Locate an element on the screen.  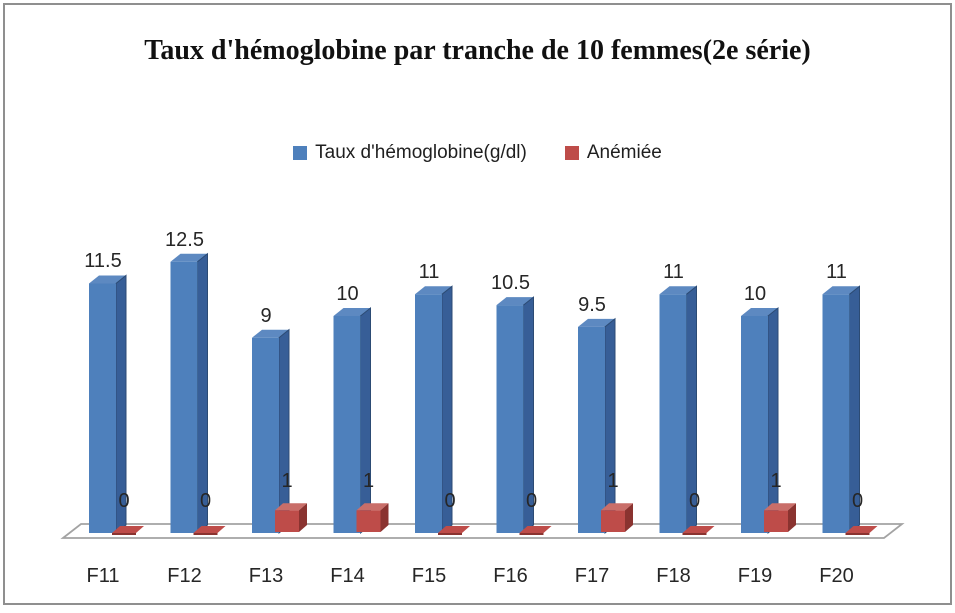
data-label-hemoglobine: 10.5 is located at coordinates (510, 283).